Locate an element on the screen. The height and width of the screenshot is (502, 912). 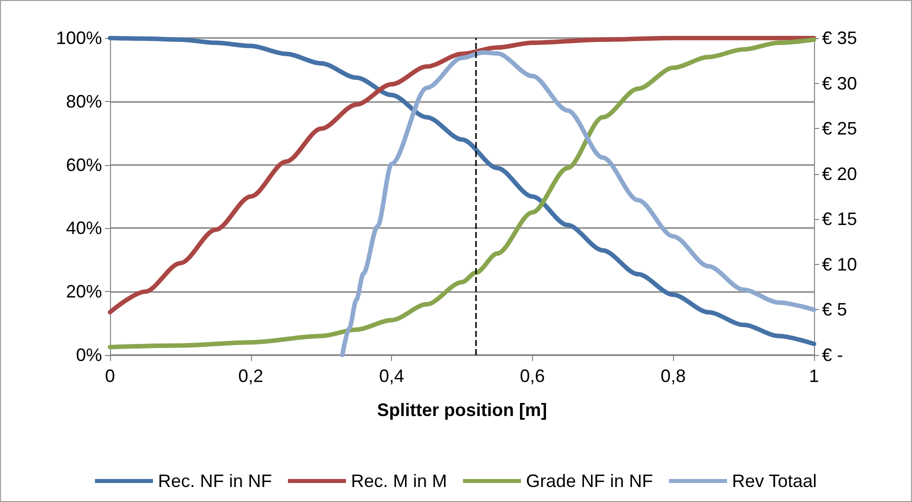
y2-tick-label: € 5 is located at coordinates (835, 310).